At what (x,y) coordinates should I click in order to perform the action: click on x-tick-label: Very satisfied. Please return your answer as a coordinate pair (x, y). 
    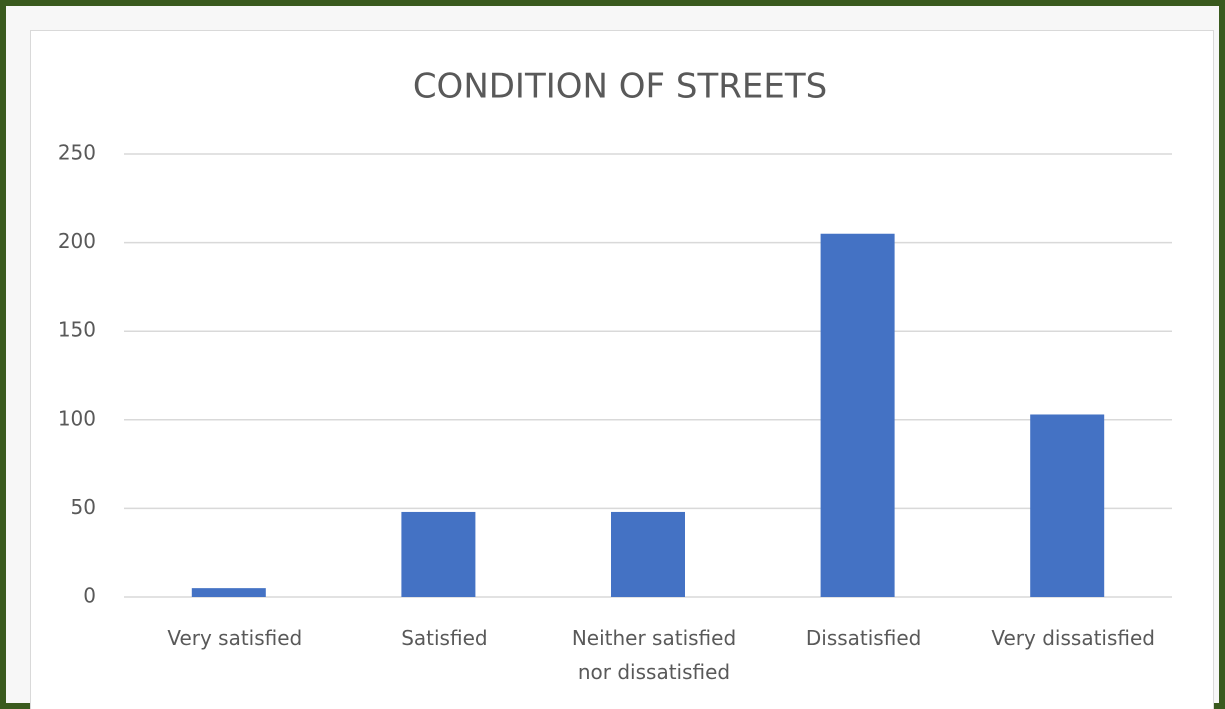
    Looking at the image, I should click on (235, 638).